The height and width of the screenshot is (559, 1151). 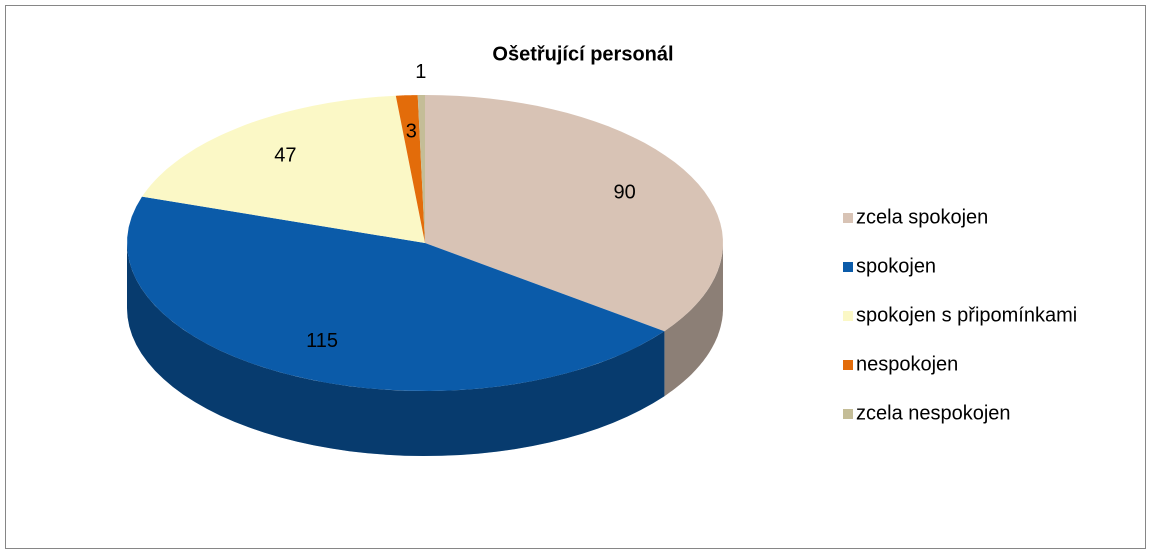 What do you see at coordinates (933, 413) in the screenshot?
I see `legend-label: zcela nespokojen` at bounding box center [933, 413].